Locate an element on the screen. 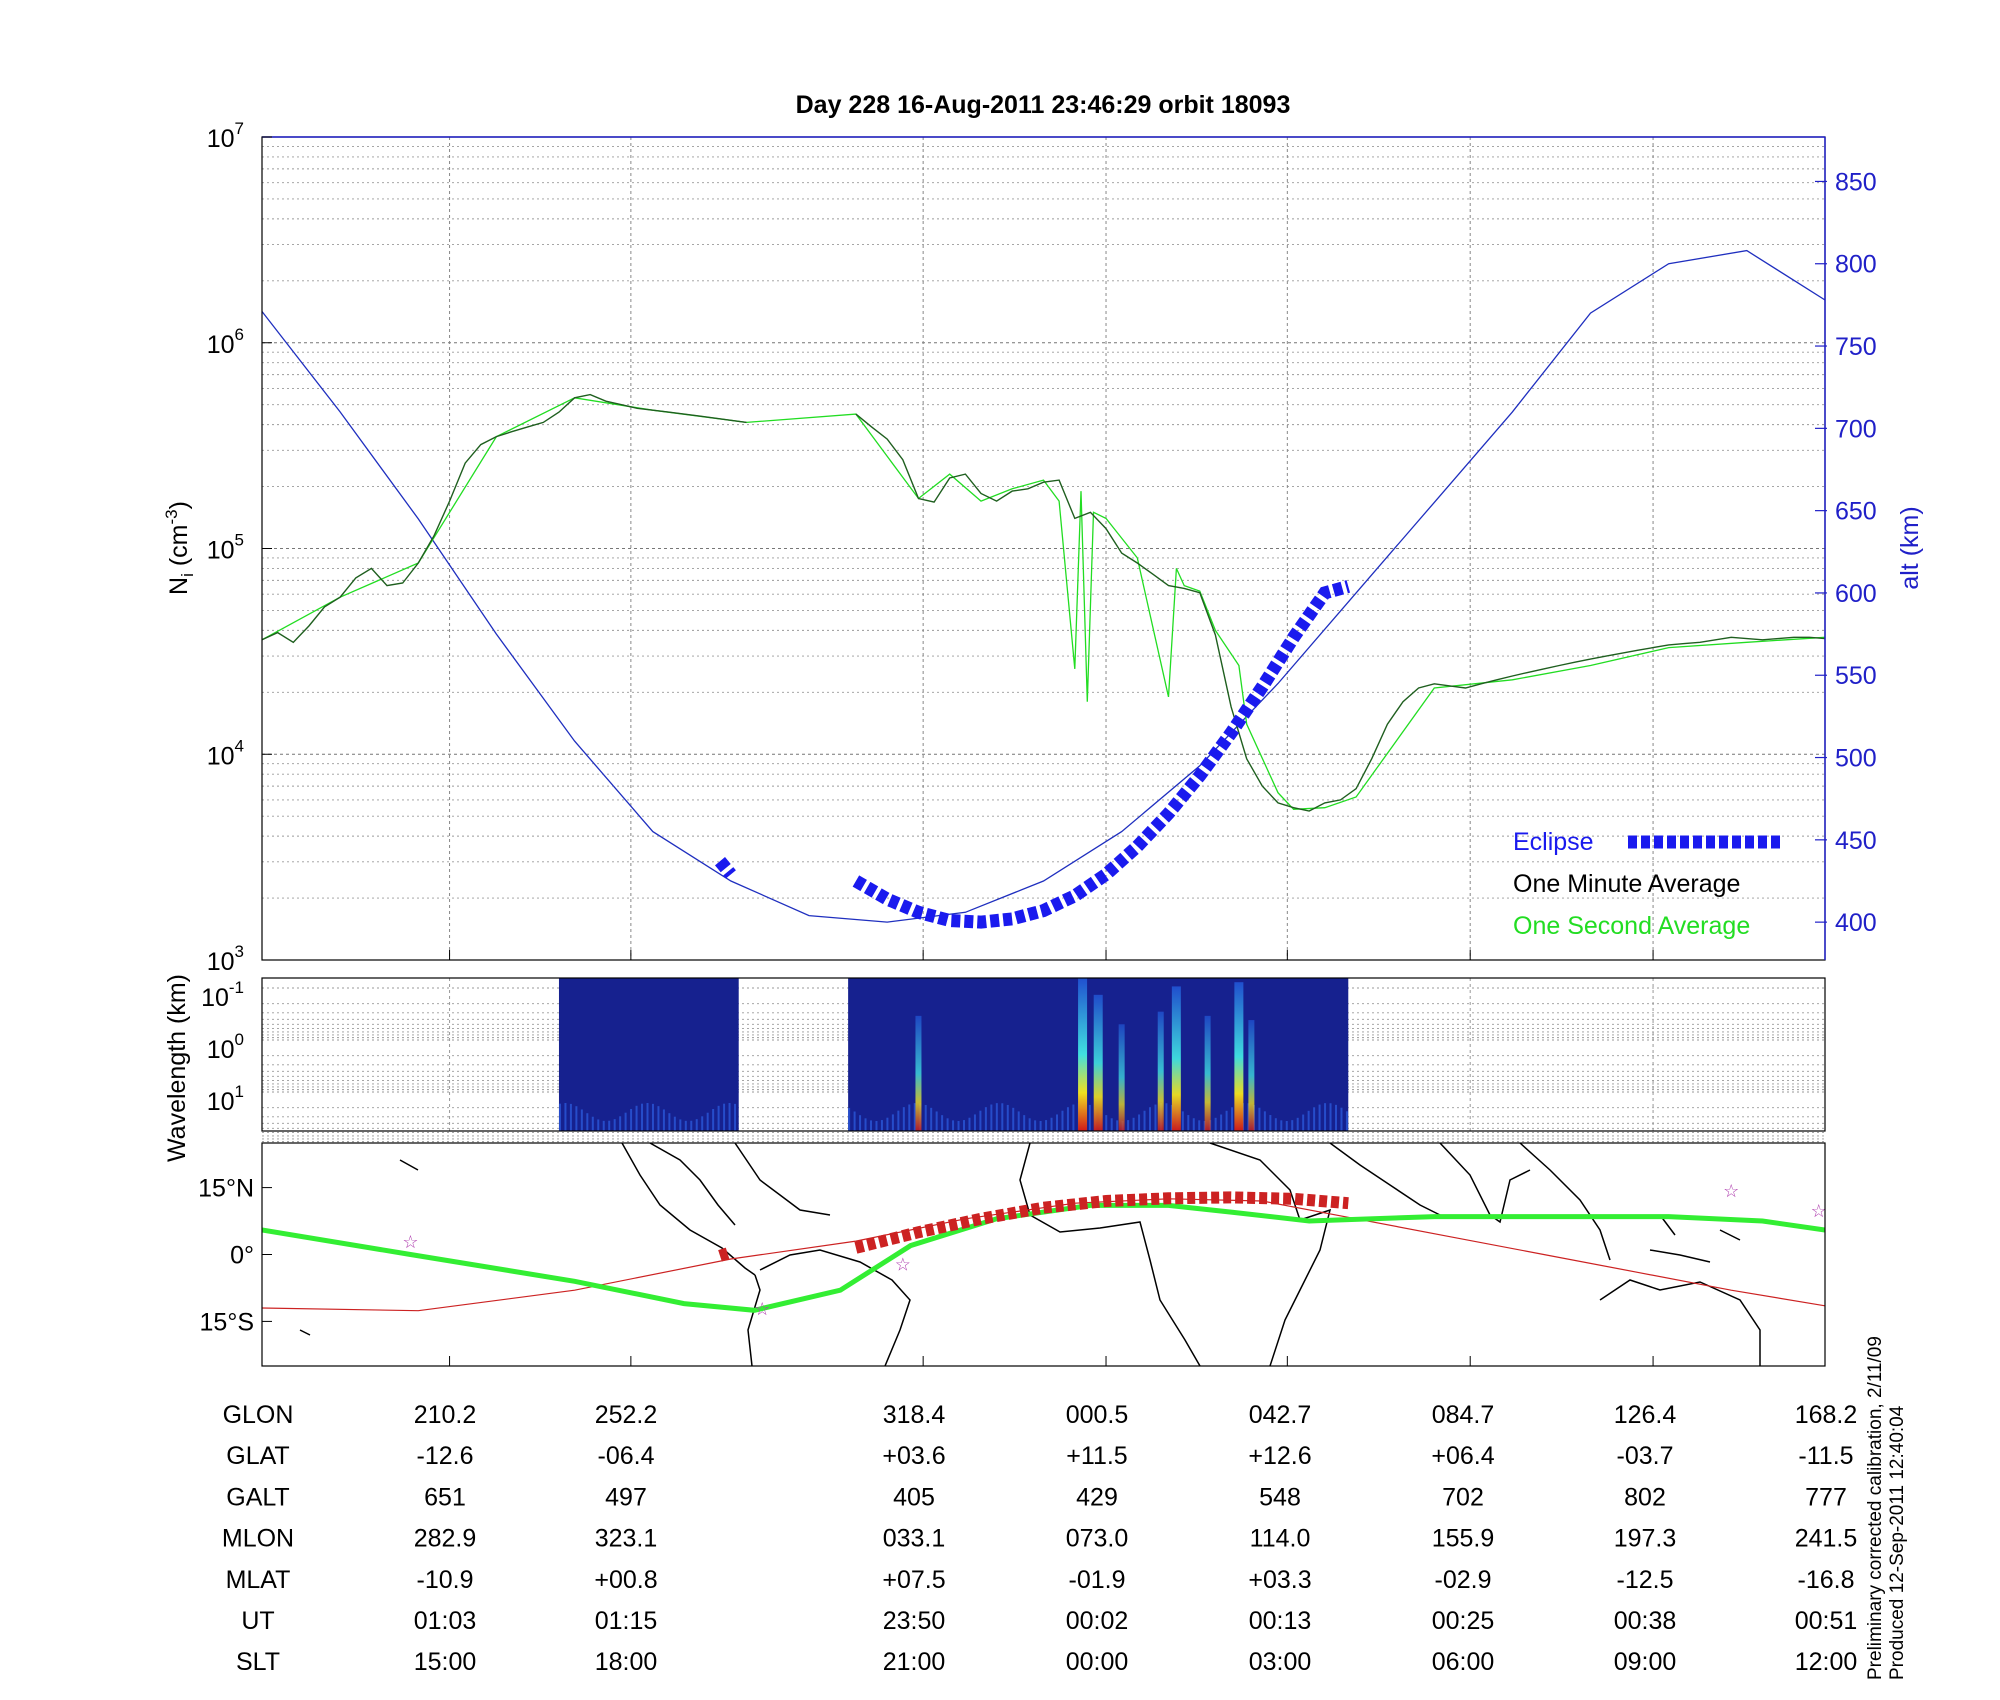 This screenshot has height=1700, width=2000. table-cell: 084.7 is located at coordinates (1463, 1415).